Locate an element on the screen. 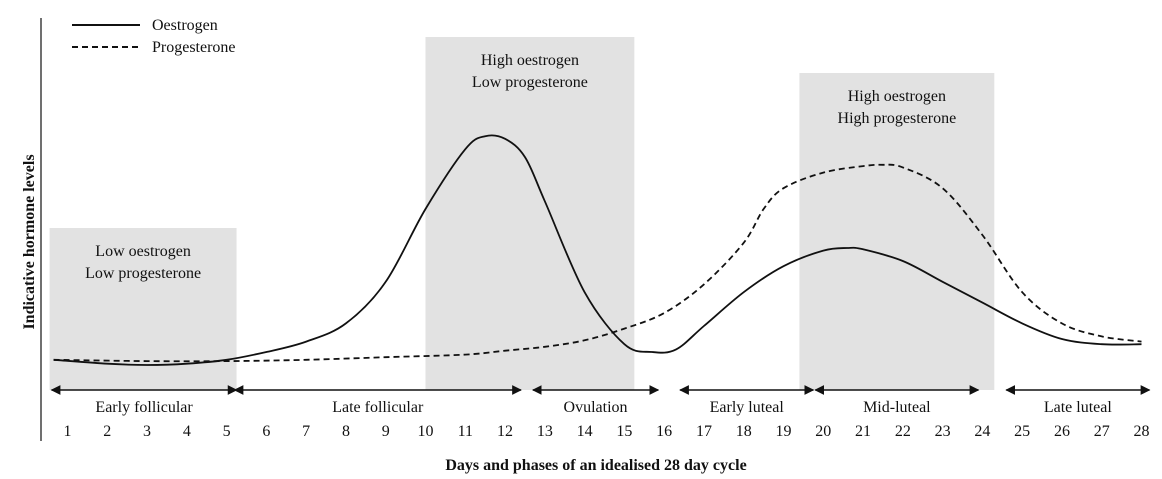 The height and width of the screenshot is (479, 1162). x-tick-label: 12 is located at coordinates (505, 431).